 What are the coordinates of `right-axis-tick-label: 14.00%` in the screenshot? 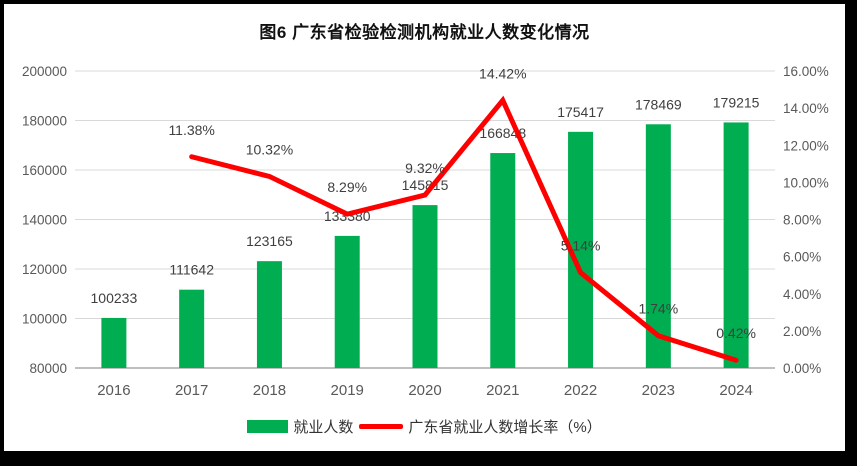 It's located at (806, 108).